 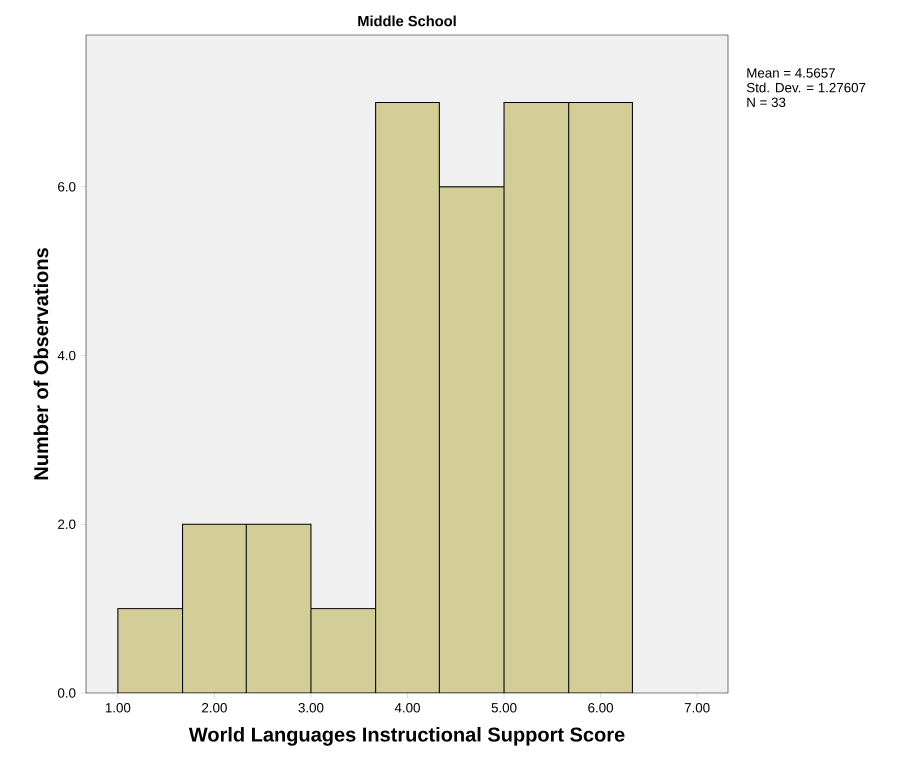 What do you see at coordinates (806, 87) in the screenshot?
I see `text: Std. Dev. = 1.27607` at bounding box center [806, 87].